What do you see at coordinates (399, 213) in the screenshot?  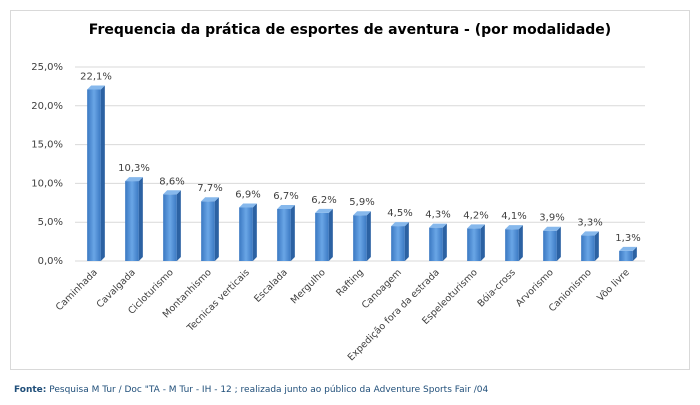 I see `value-label: 4,5%` at bounding box center [399, 213].